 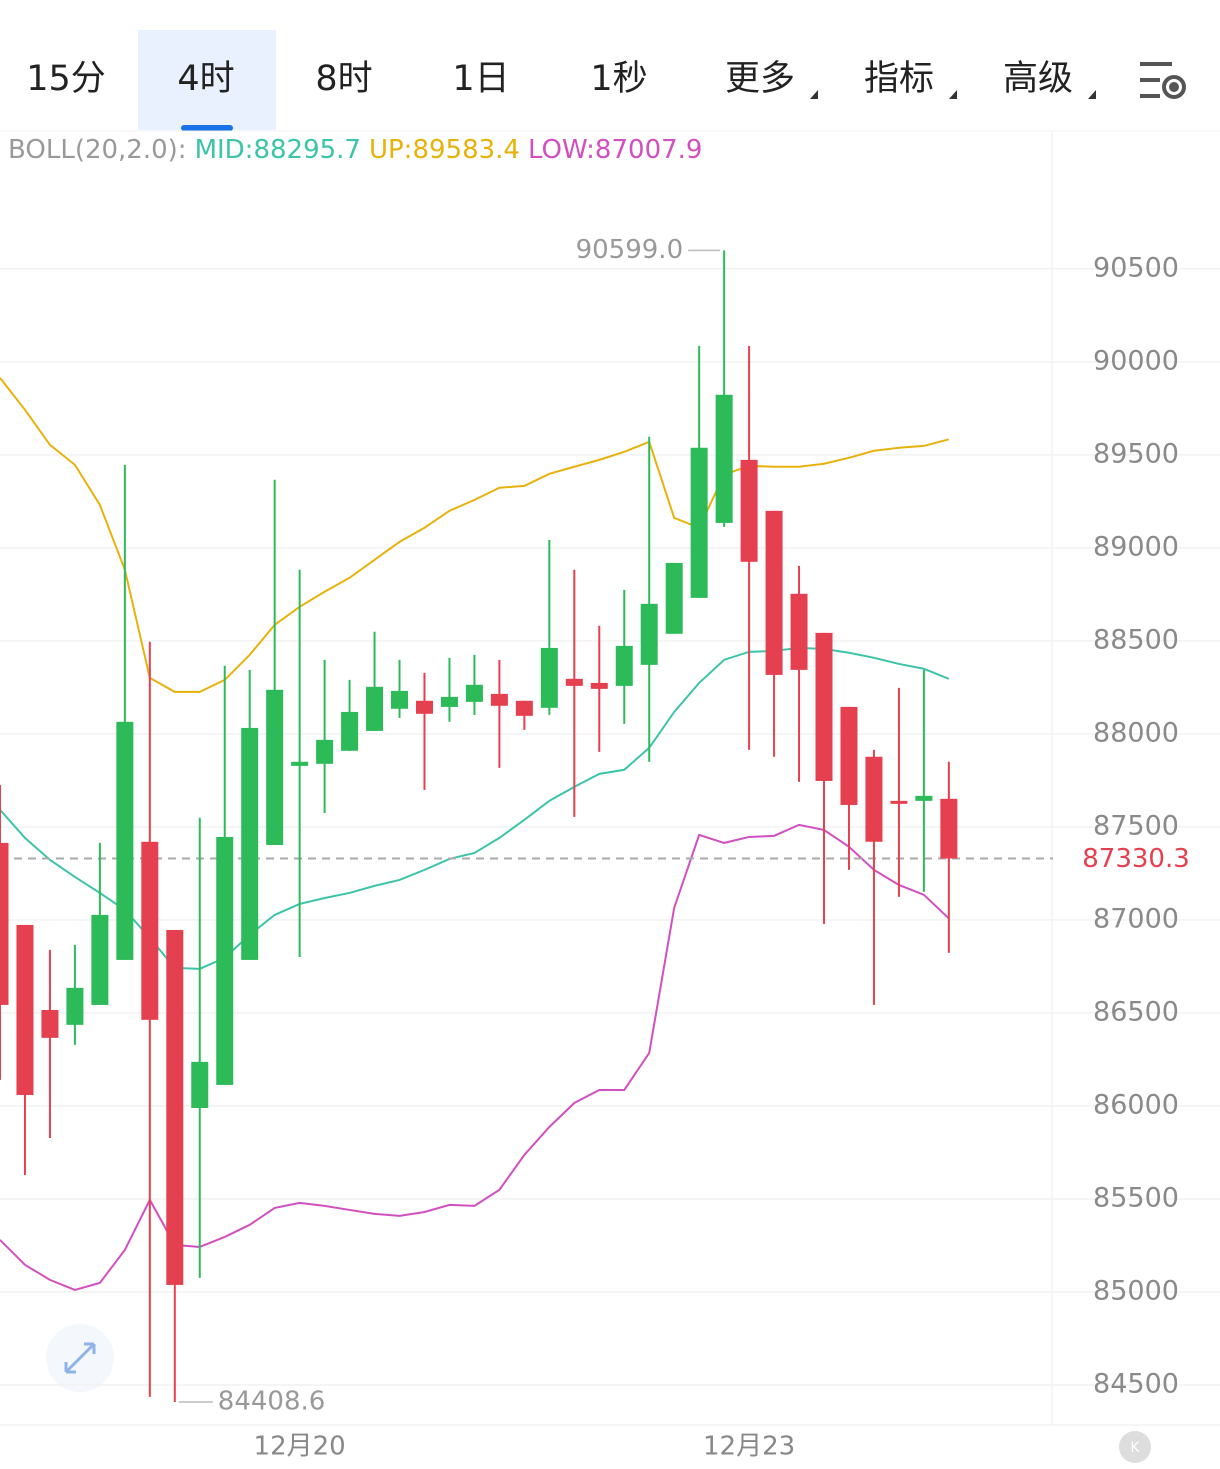 What do you see at coordinates (97, 150) in the screenshot?
I see `indicator-name: BOLL(20,2.0):` at bounding box center [97, 150].